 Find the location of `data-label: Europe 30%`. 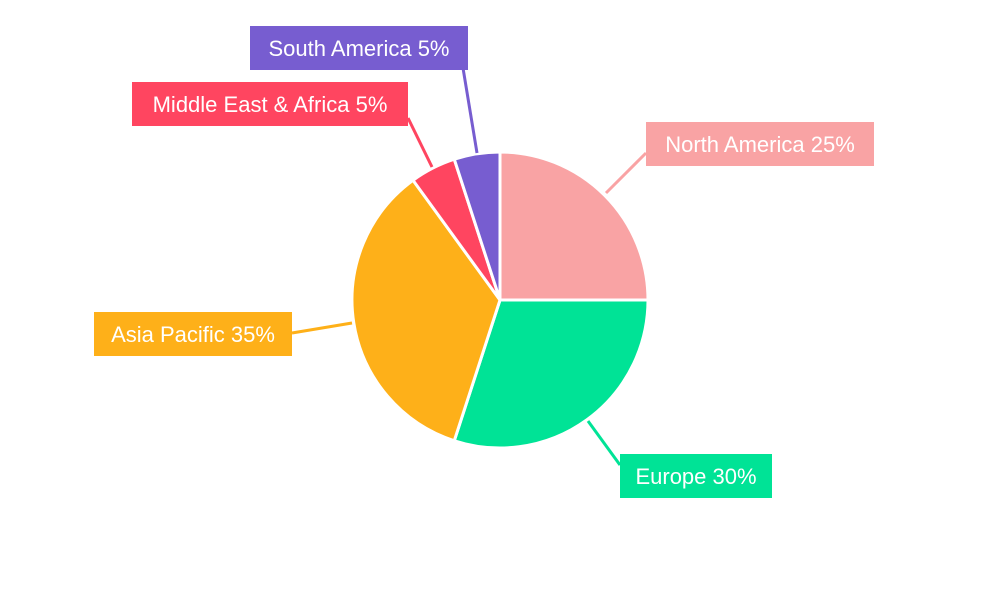

data-label: Europe 30% is located at coordinates (695, 476).